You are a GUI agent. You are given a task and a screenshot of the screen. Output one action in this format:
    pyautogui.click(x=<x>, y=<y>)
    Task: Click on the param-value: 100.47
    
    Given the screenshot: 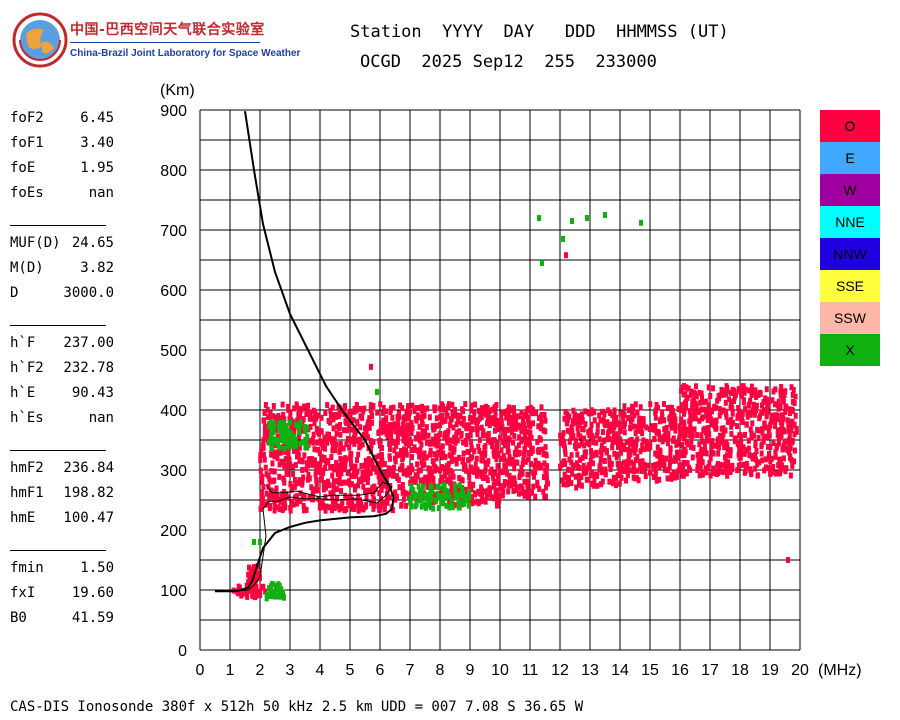 What is the action you would take?
    pyautogui.click(x=88, y=518)
    